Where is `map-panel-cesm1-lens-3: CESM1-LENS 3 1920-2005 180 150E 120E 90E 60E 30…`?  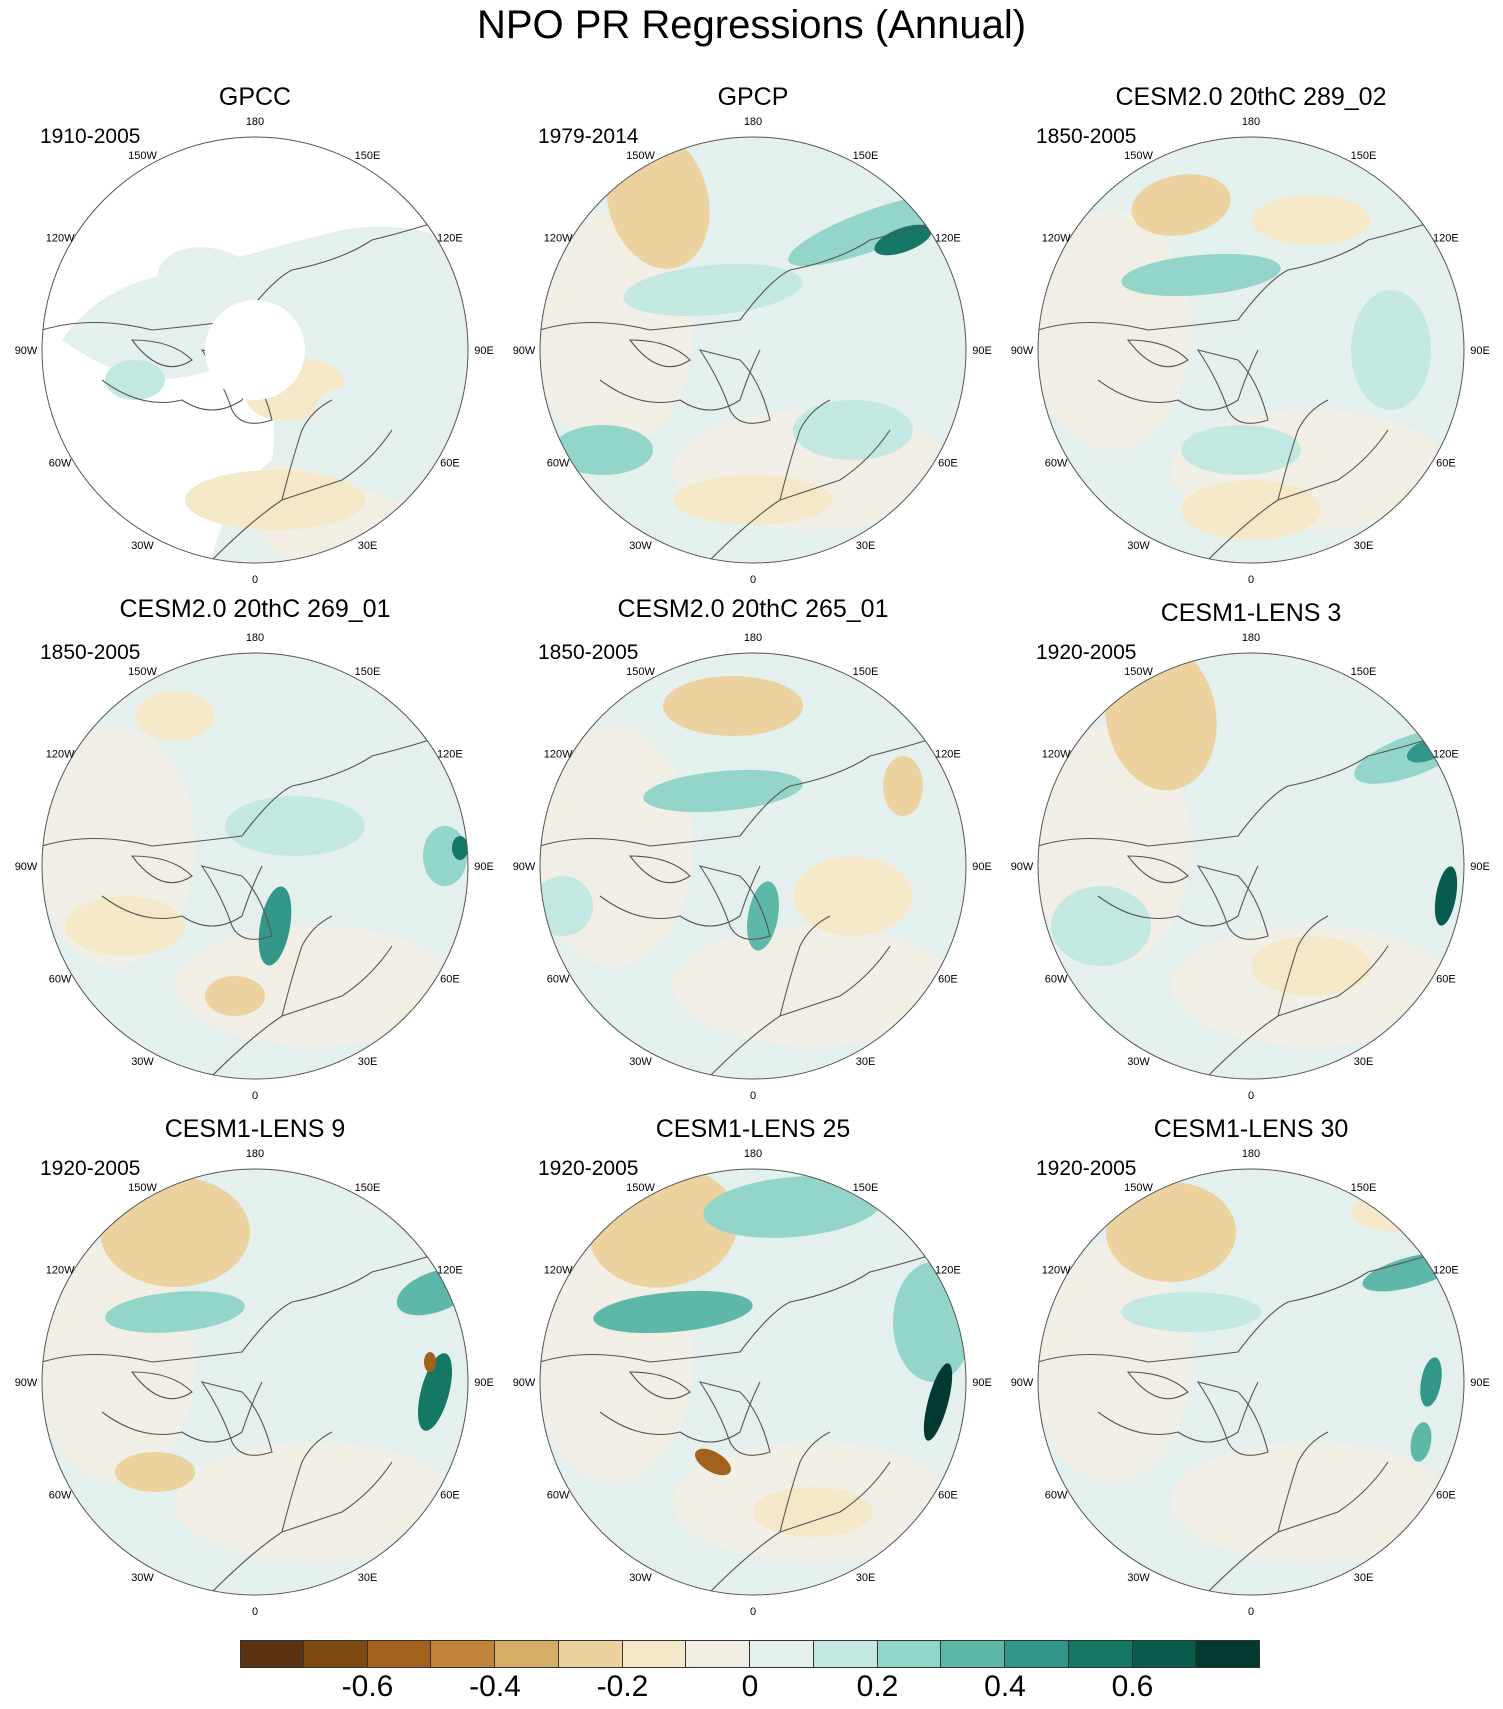 map-panel-cesm1-lens-3: CESM1-LENS 3 1920-2005 180 150E 120E 90E 60E 30… is located at coordinates (1257, 854).